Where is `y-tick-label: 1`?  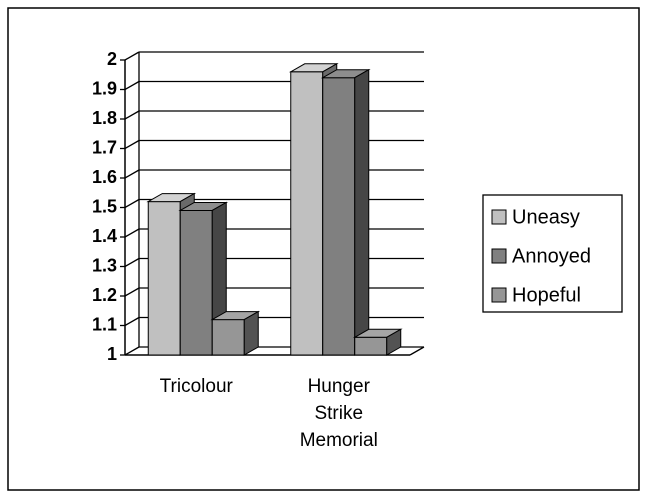
y-tick-label: 1 is located at coordinates (112, 354).